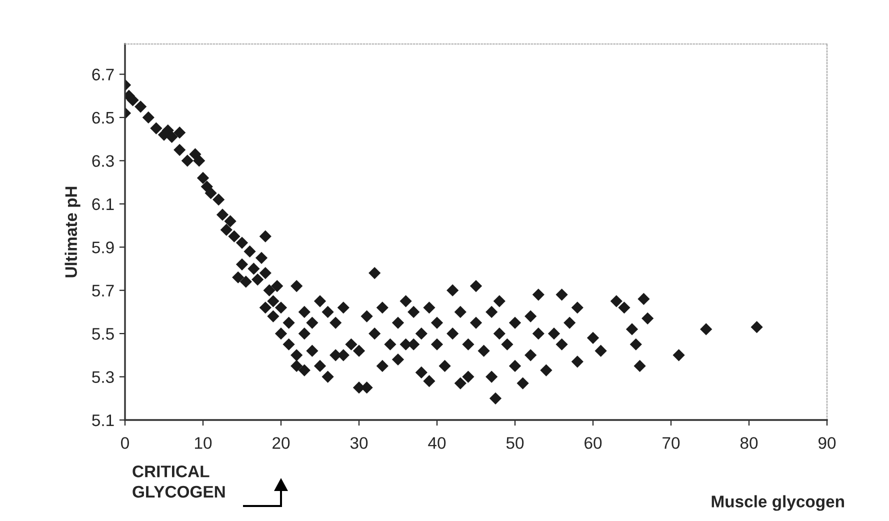 This screenshot has width=889, height=521. What do you see at coordinates (103, 161) in the screenshot?
I see `y-tick-label: 6.3` at bounding box center [103, 161].